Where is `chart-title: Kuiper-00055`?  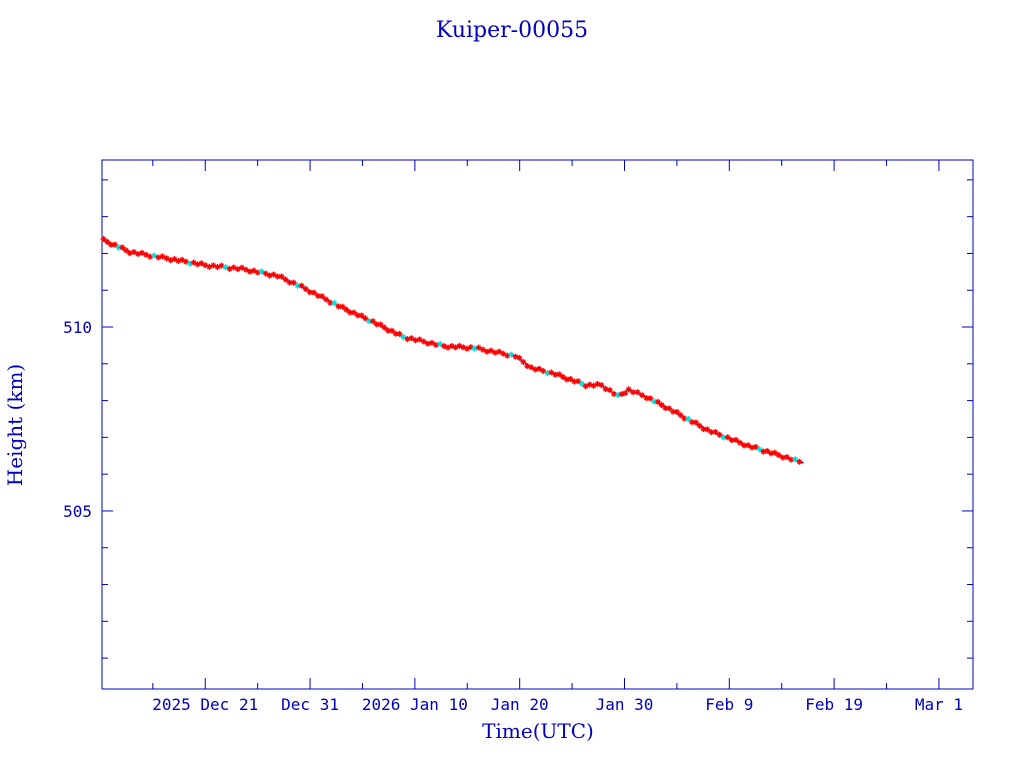
chart-title: Kuiper-00055 is located at coordinates (512, 30).